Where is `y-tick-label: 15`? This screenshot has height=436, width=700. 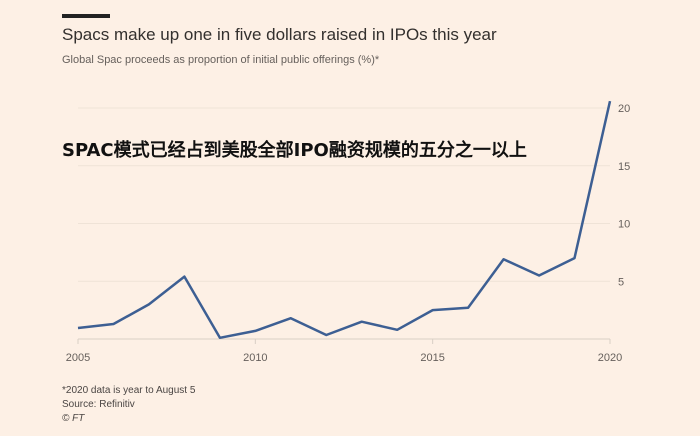
y-tick-label: 15 is located at coordinates (624, 167).